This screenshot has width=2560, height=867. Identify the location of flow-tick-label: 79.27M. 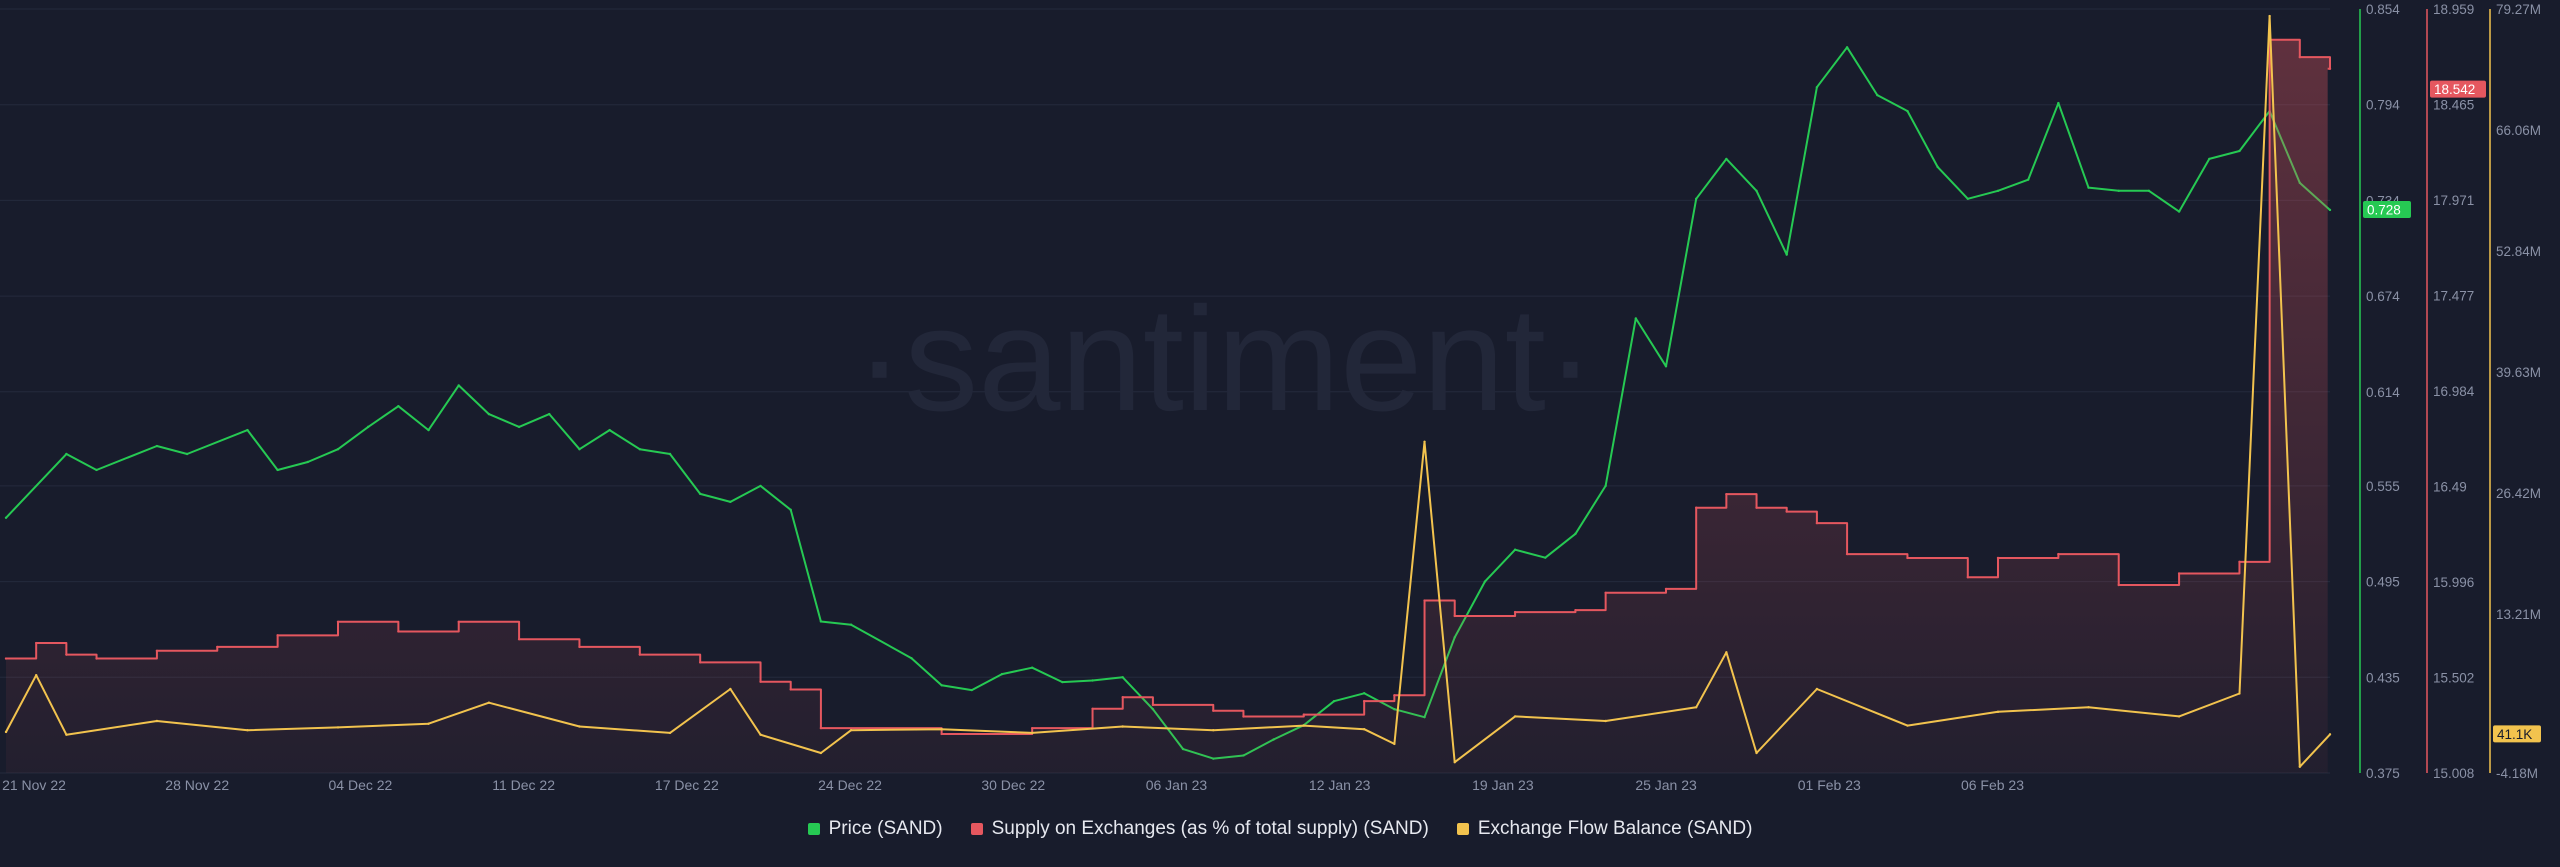
(2518, 9).